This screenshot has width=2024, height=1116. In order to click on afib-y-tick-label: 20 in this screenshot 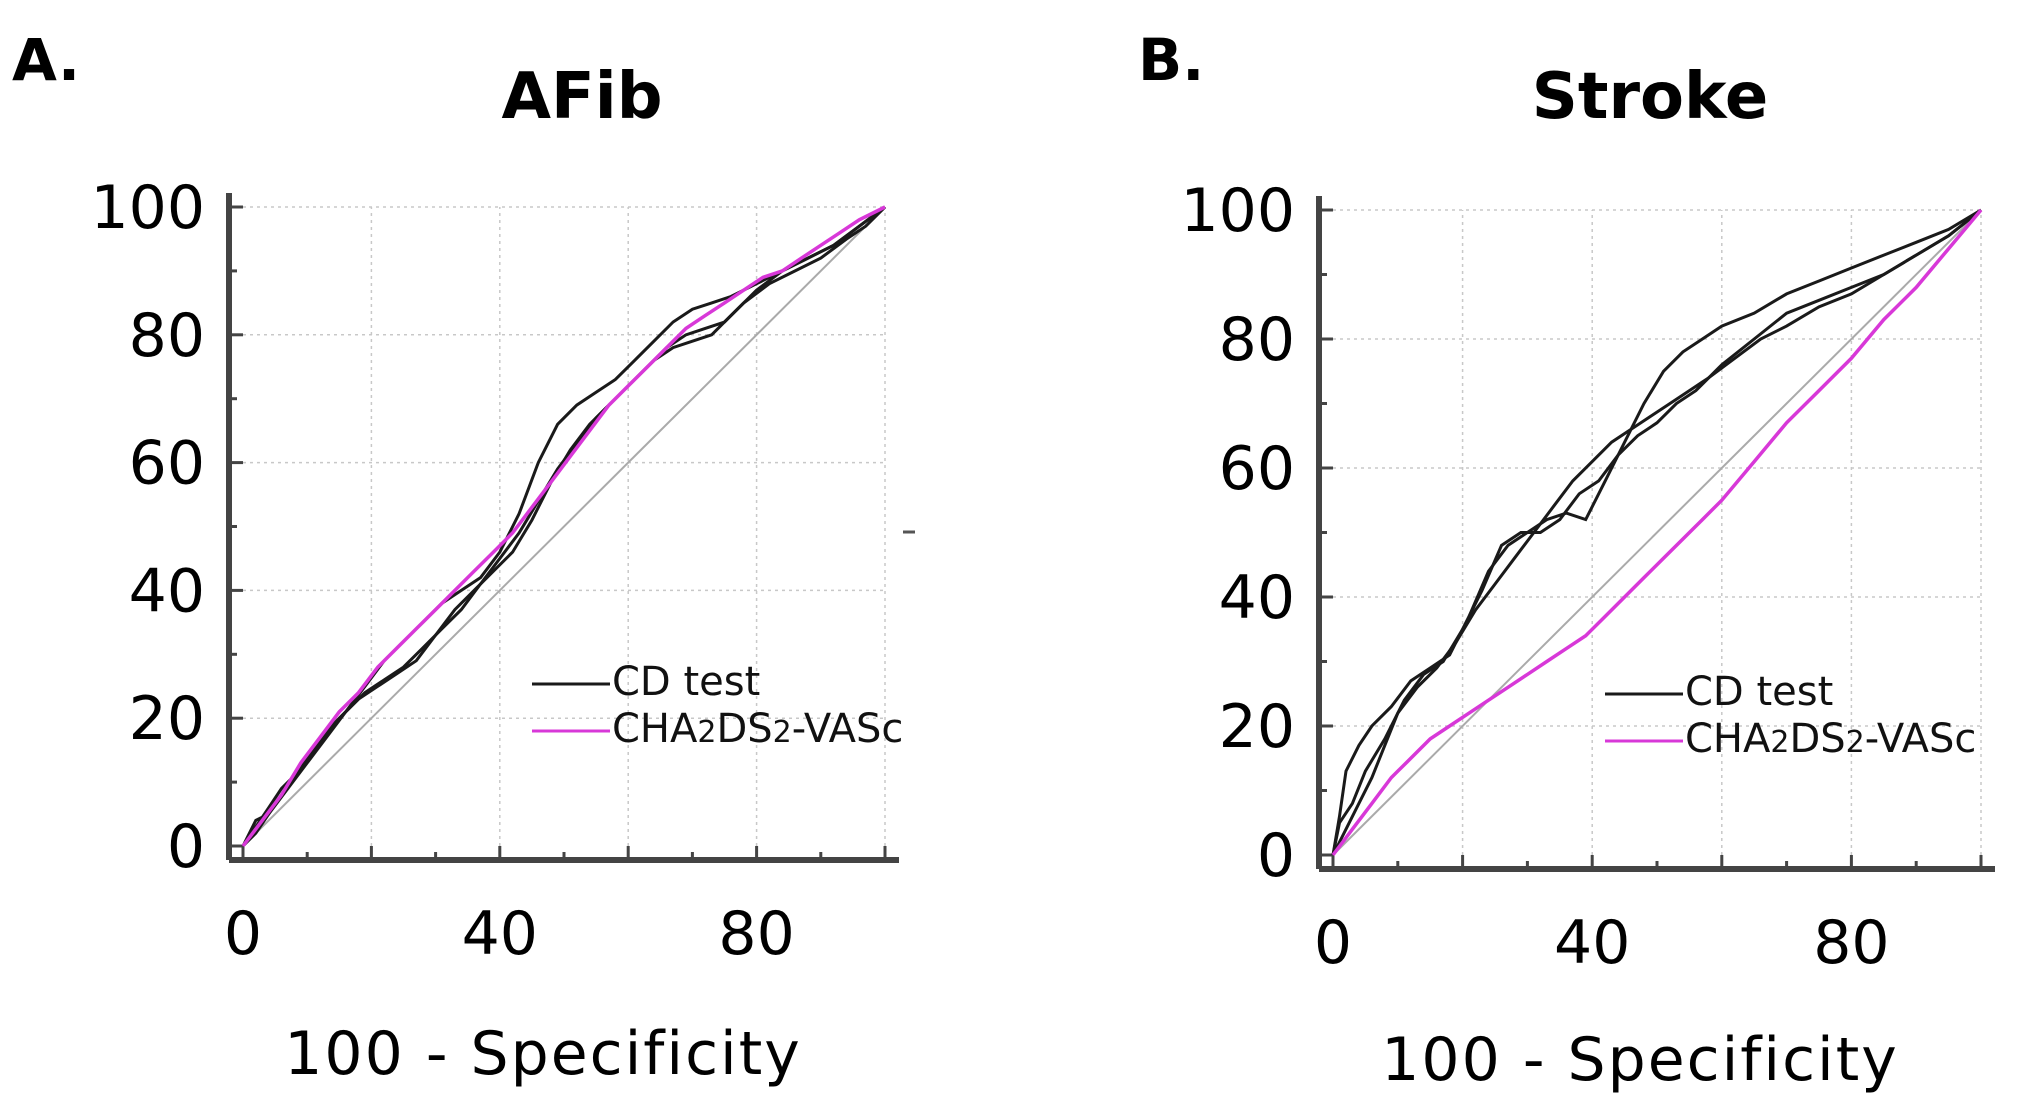, I will do `click(167, 719)`.